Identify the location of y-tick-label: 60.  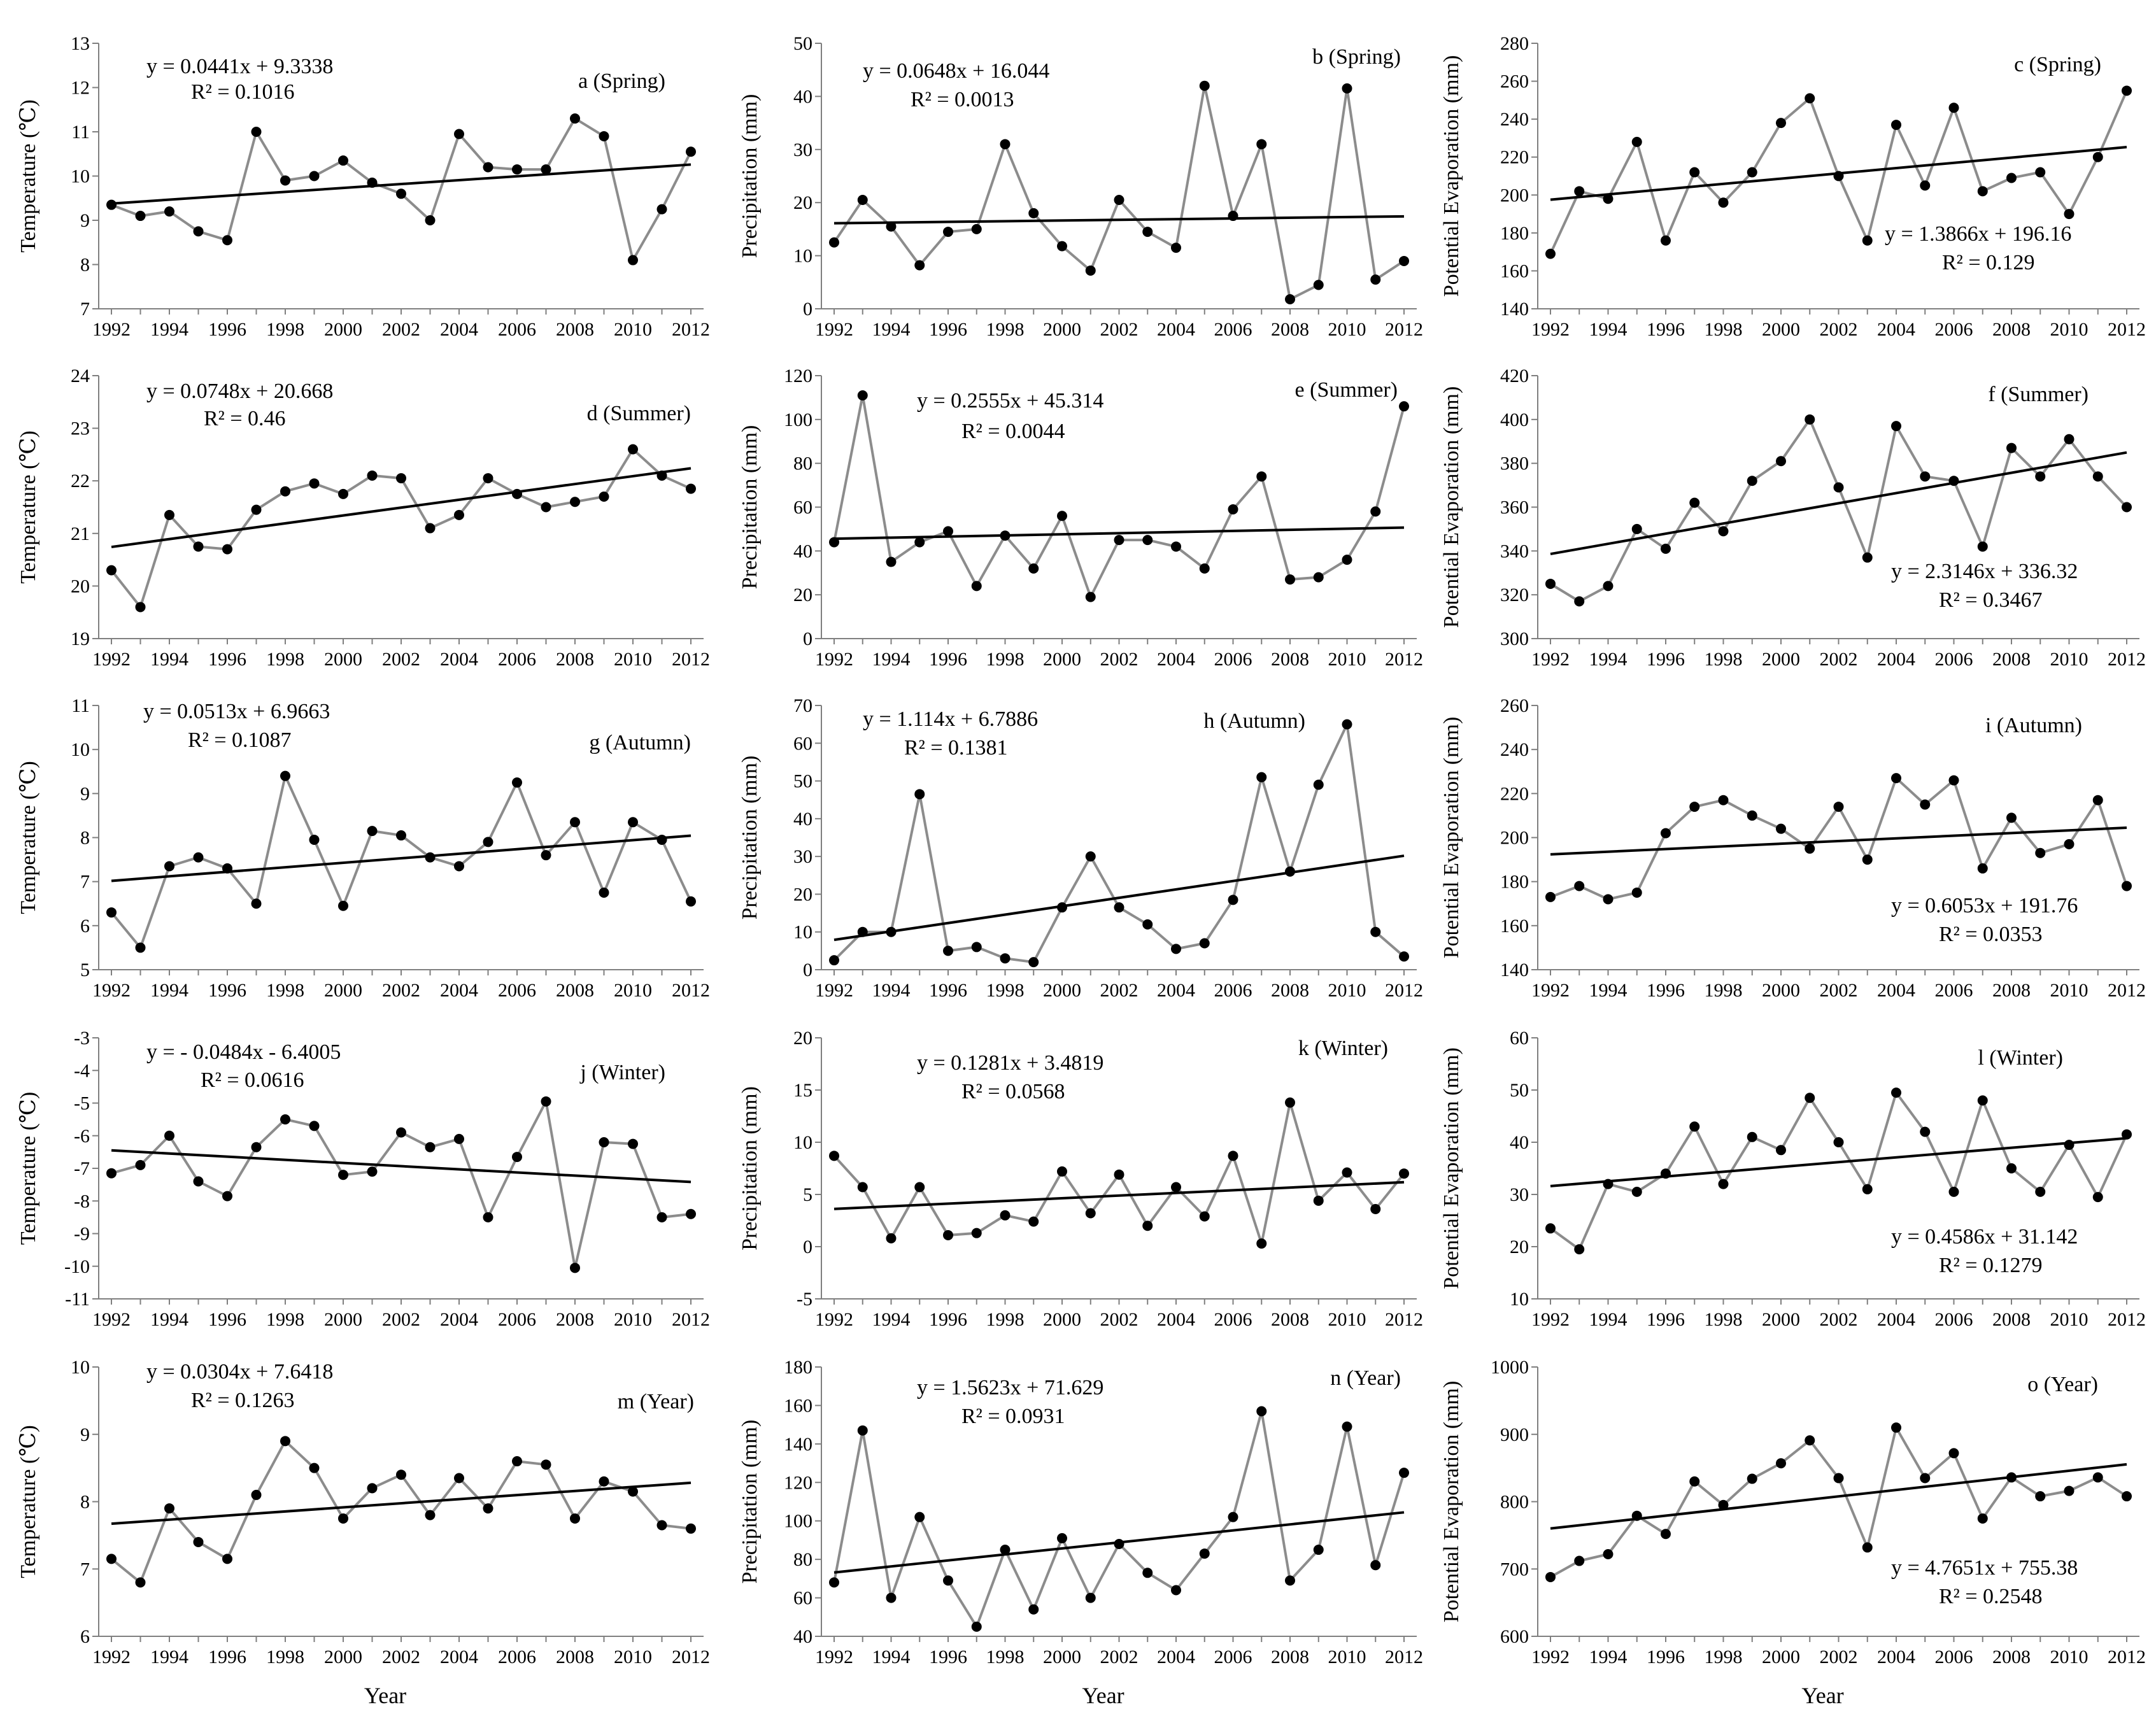
(802, 1598).